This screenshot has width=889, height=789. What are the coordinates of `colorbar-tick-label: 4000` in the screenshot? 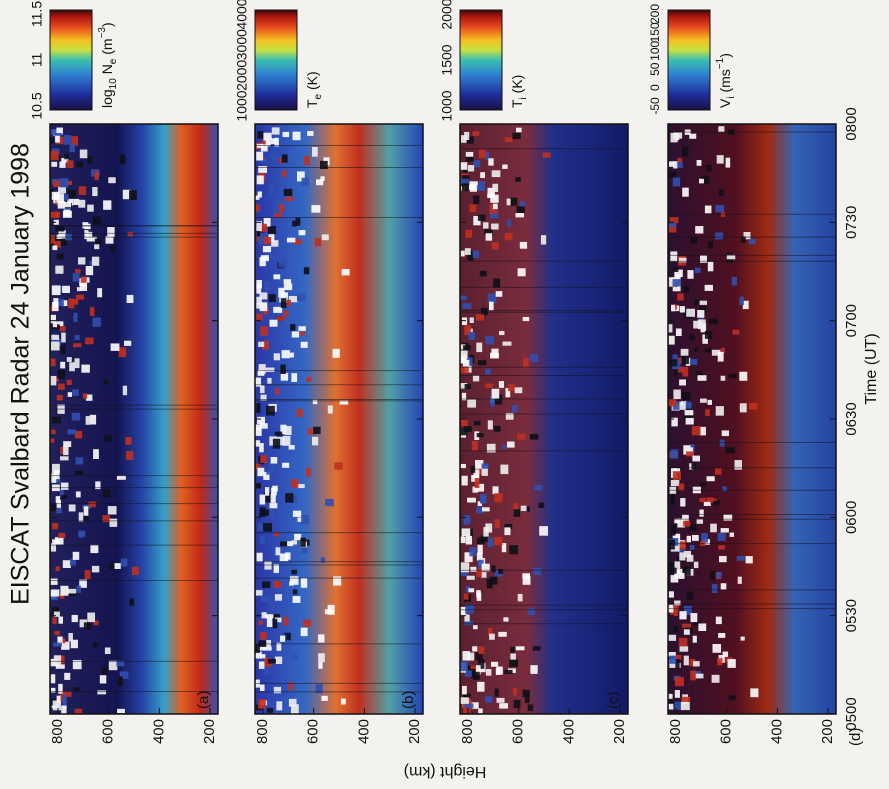 It's located at (242, 15).